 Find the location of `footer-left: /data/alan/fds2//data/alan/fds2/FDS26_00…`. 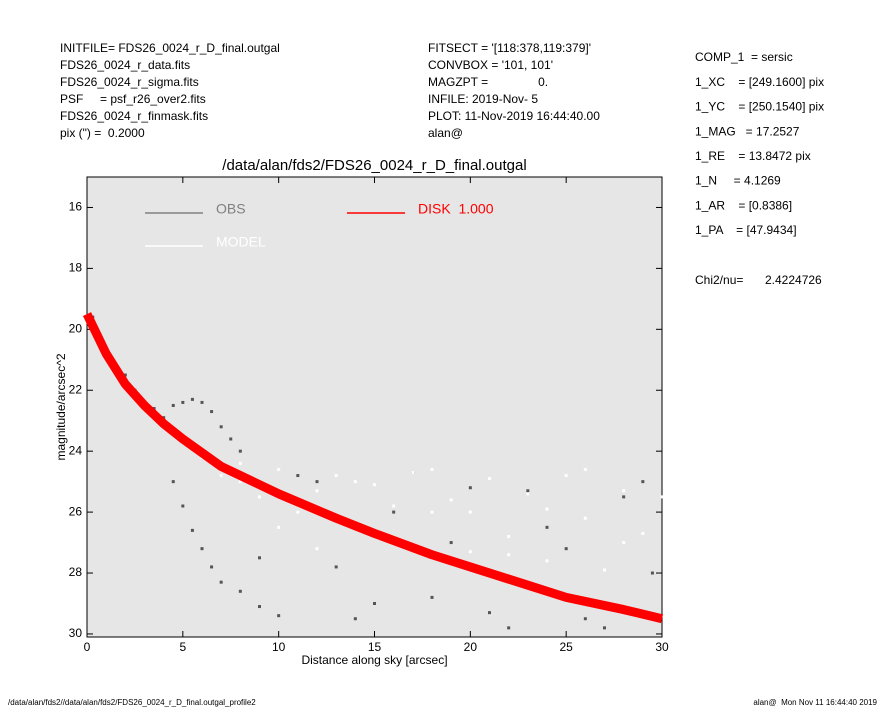

footer-left: /data/alan/fds2//data/alan/fds2/FDS26_00… is located at coordinates (132, 702).